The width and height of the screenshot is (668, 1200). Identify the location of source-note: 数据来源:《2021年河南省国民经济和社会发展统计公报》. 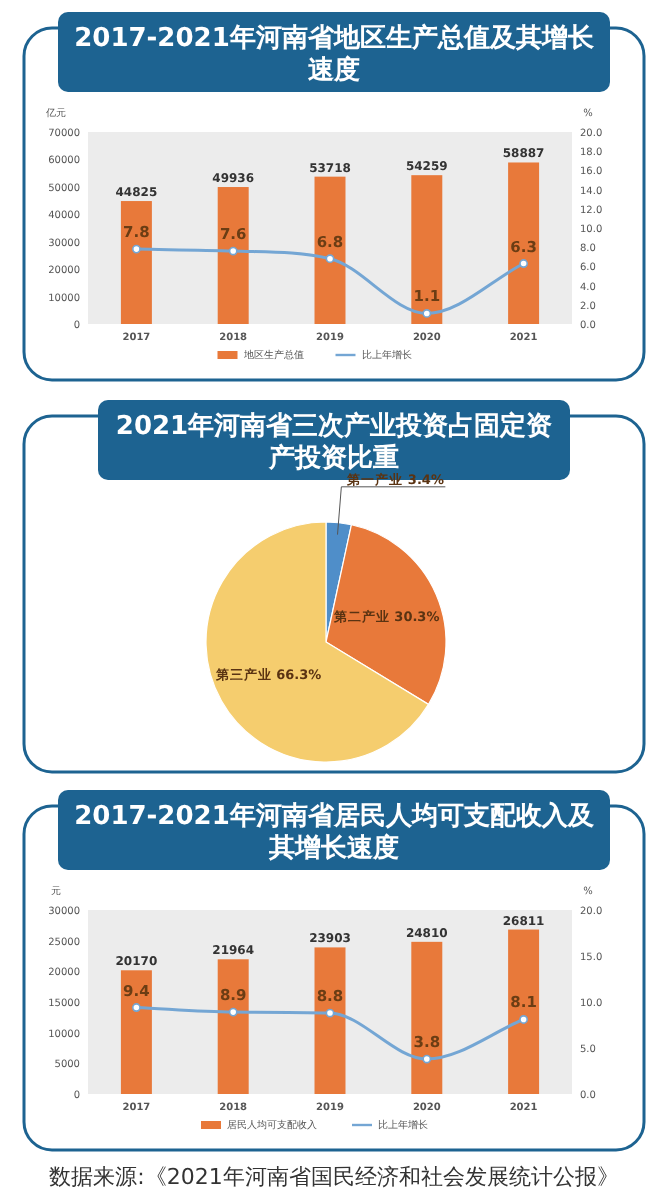
(334, 1177).